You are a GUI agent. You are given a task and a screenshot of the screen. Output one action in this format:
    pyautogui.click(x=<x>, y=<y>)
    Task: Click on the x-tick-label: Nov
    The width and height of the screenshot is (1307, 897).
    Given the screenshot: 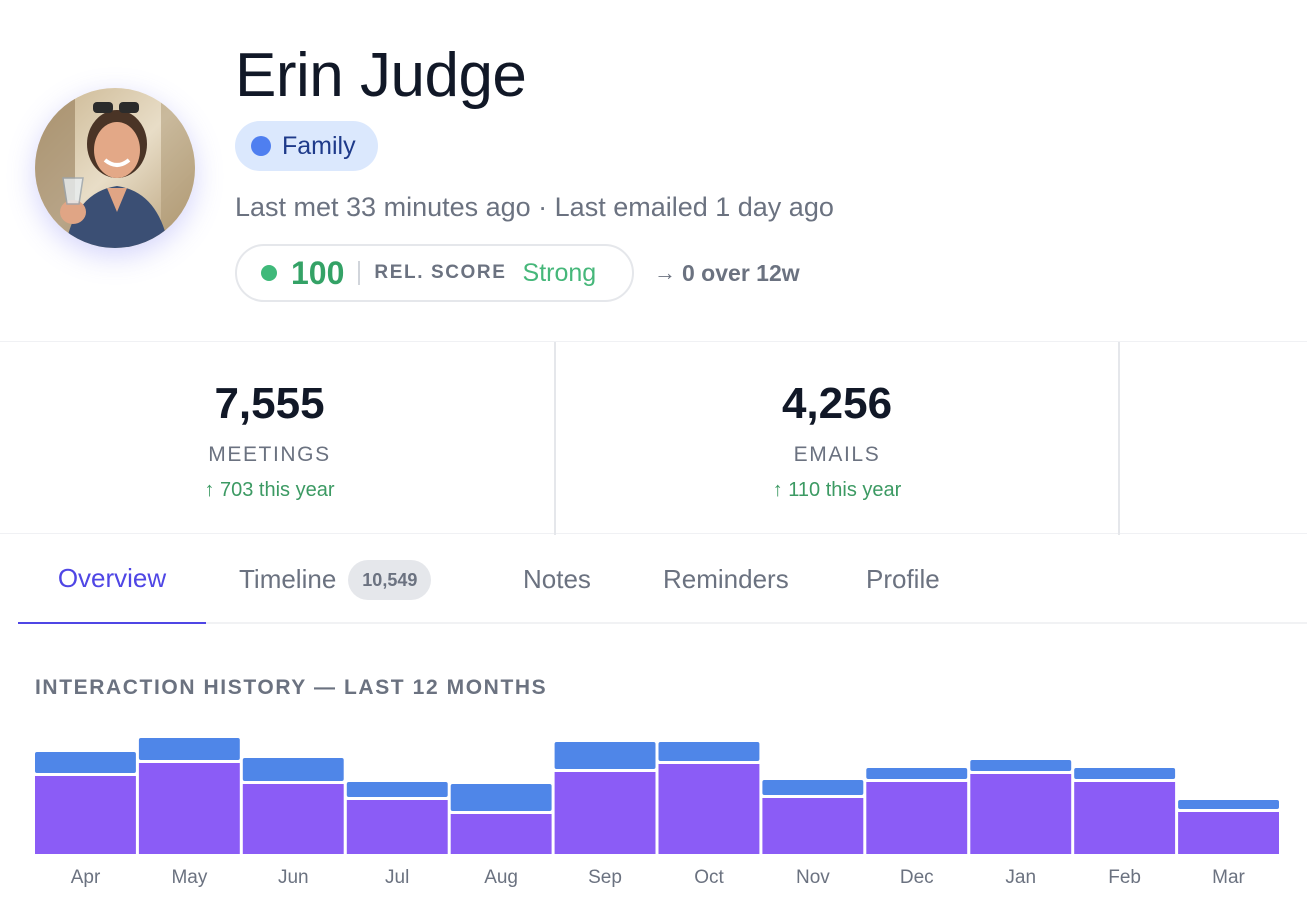 What is the action you would take?
    pyautogui.click(x=813, y=877)
    